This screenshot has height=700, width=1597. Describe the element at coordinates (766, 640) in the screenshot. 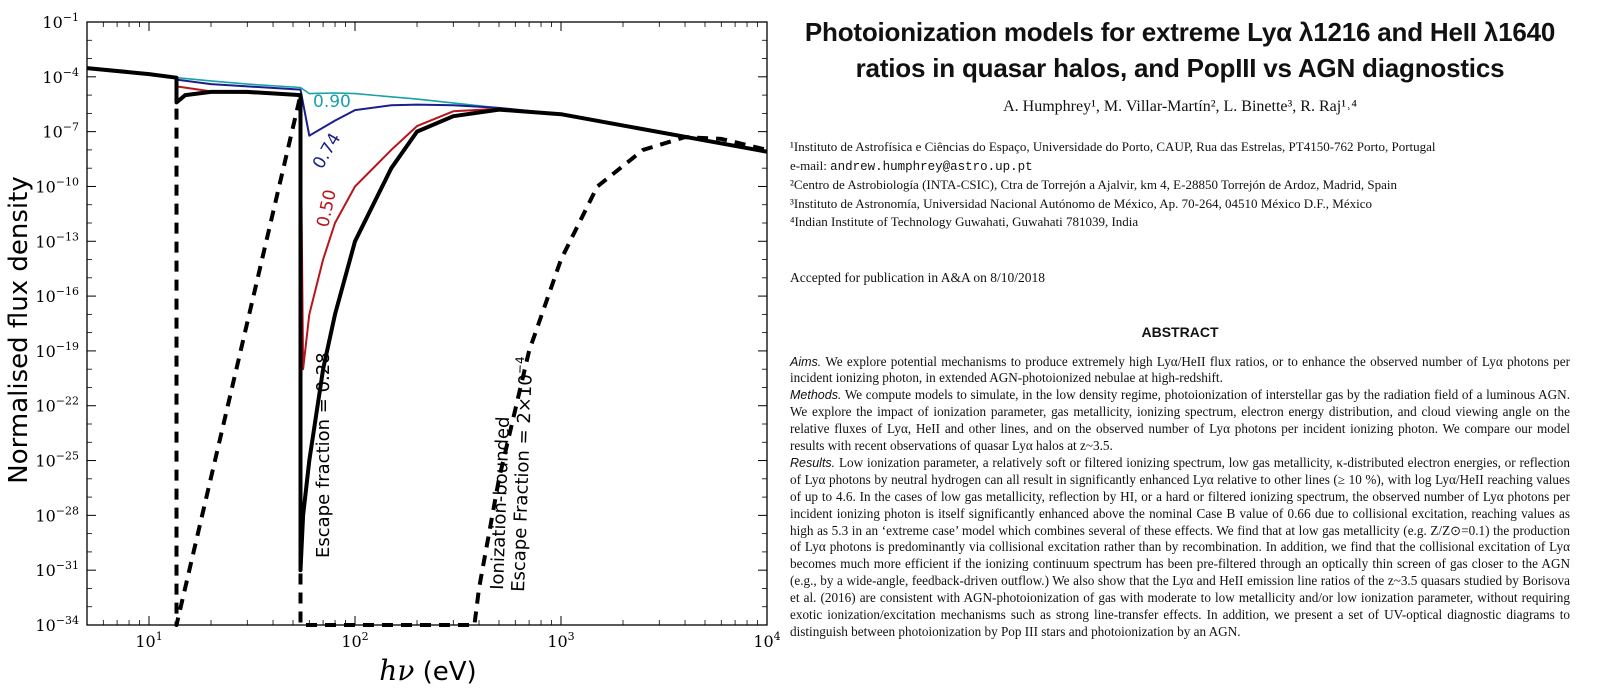

I see `x-tick-label: 10⁴` at that location.